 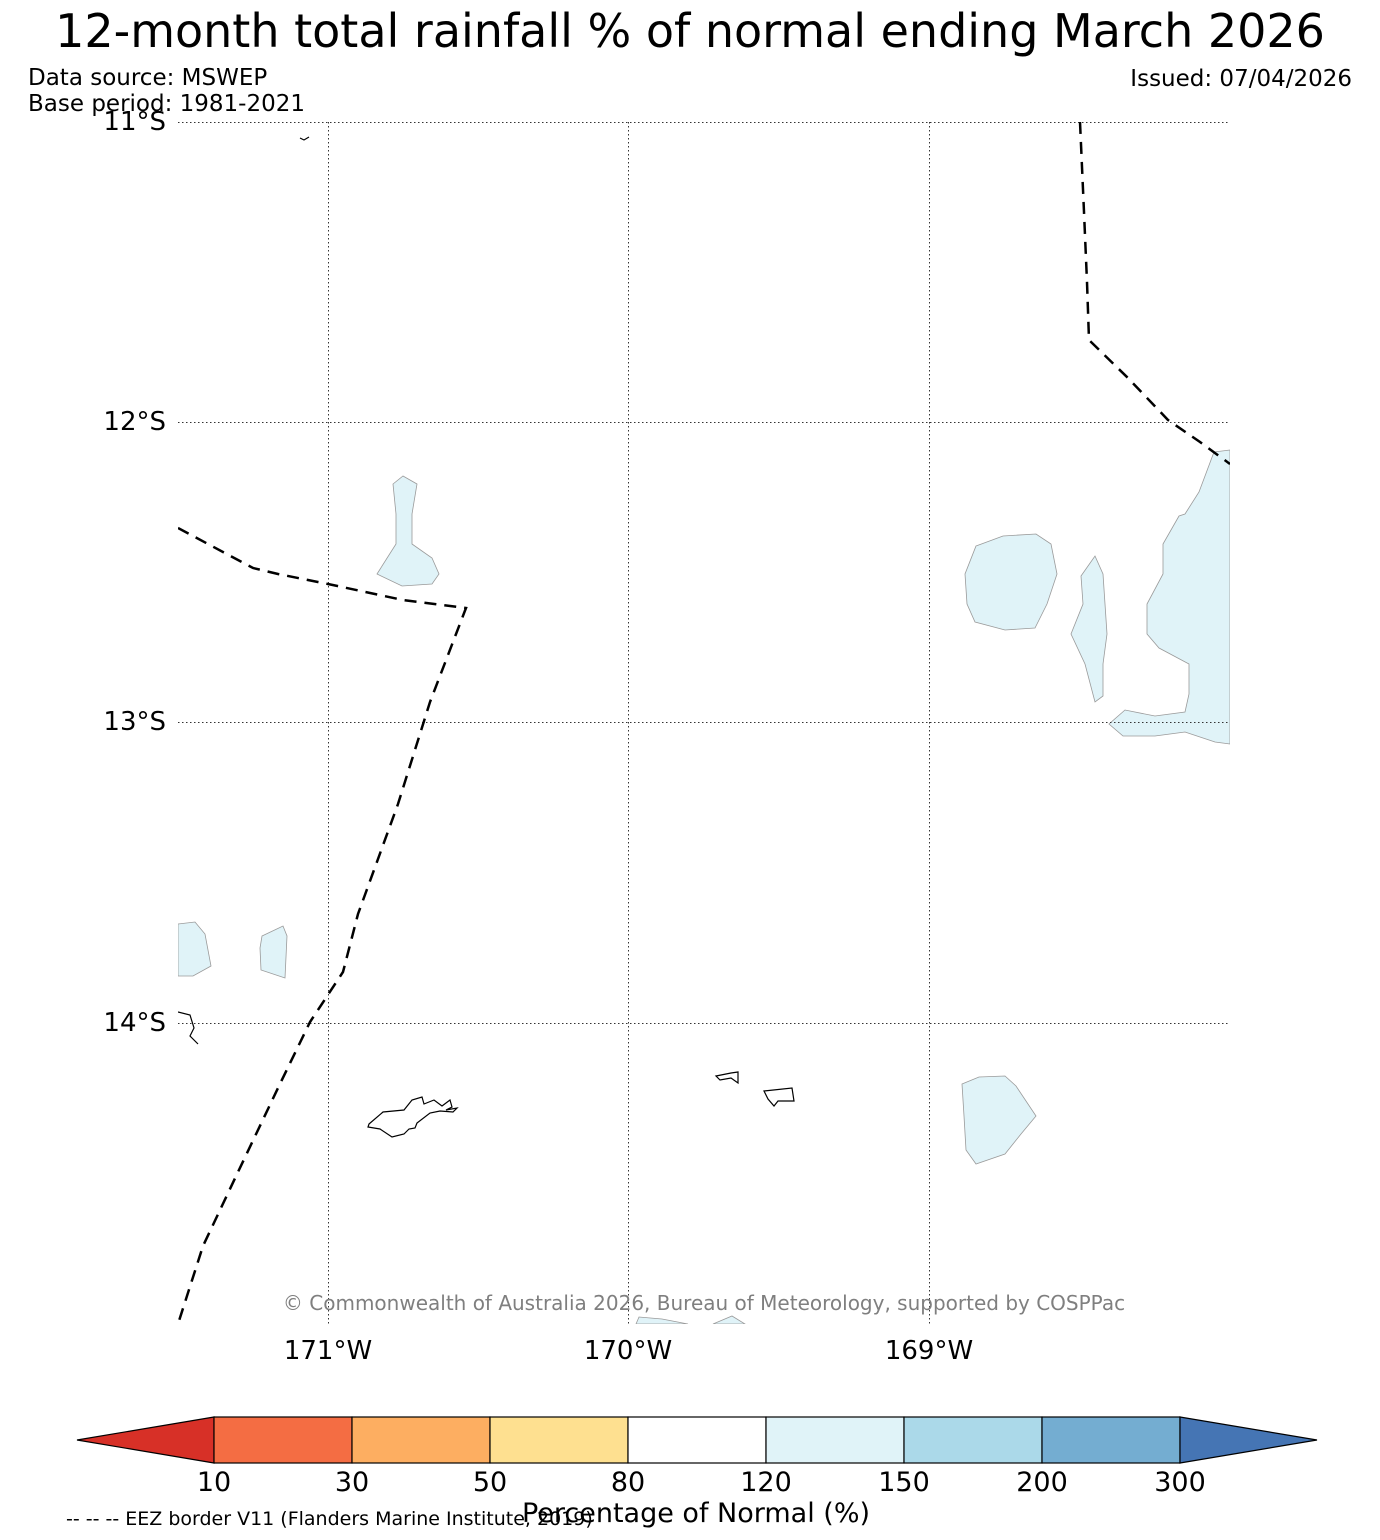 What do you see at coordinates (628, 1482) in the screenshot?
I see `colorbar-tick-label: 80` at bounding box center [628, 1482].